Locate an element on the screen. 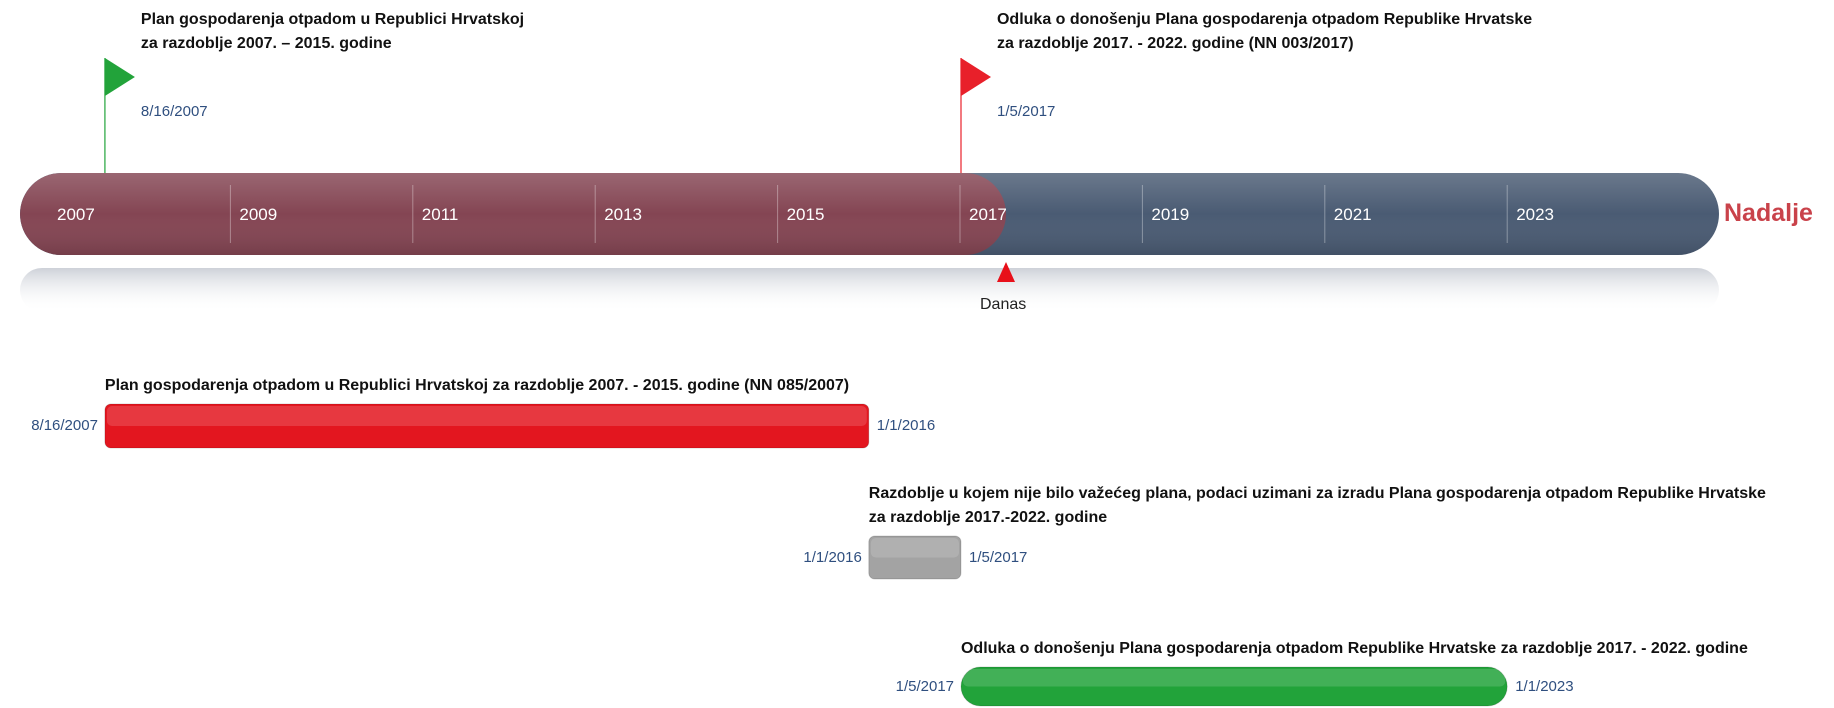  milestone-date: 1/5/2017 is located at coordinates (1026, 111).